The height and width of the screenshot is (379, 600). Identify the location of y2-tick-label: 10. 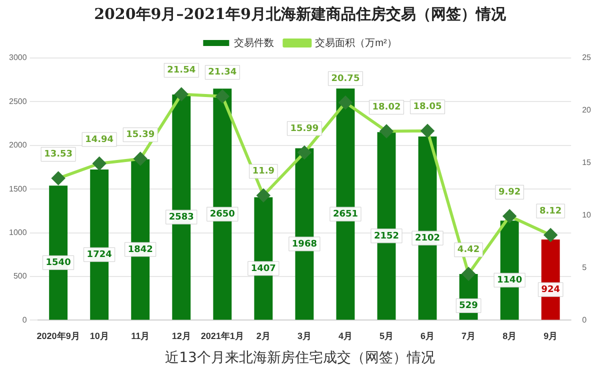
(587, 215).